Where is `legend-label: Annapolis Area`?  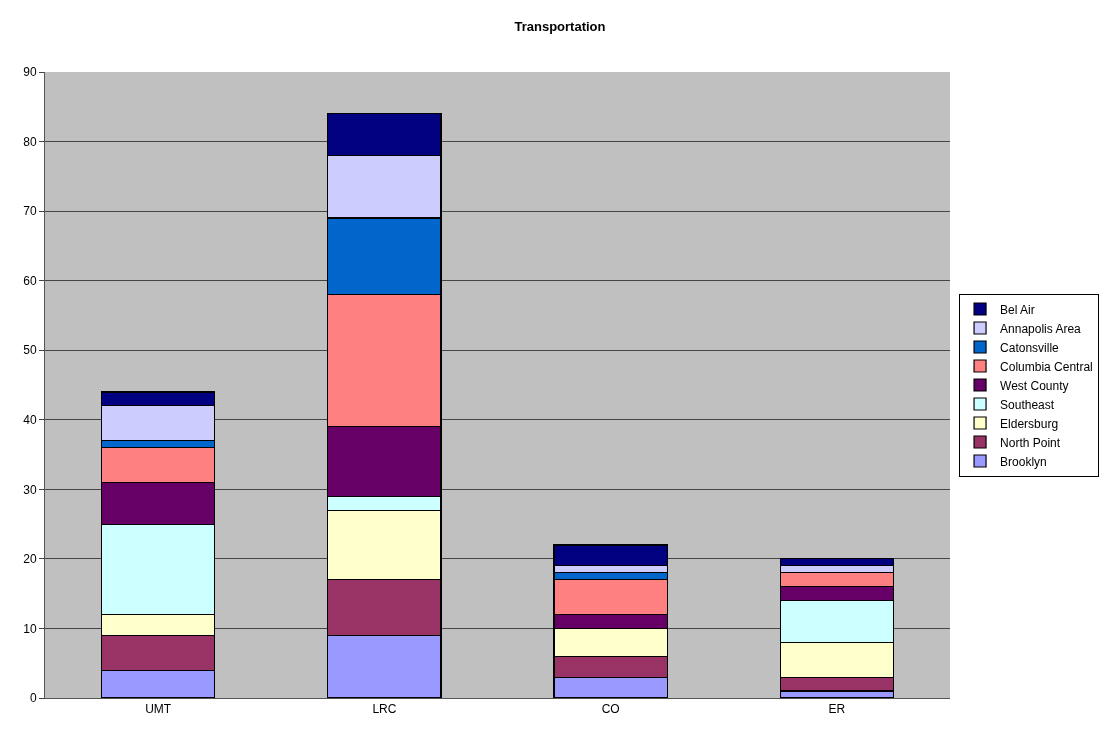 legend-label: Annapolis Area is located at coordinates (1041, 328).